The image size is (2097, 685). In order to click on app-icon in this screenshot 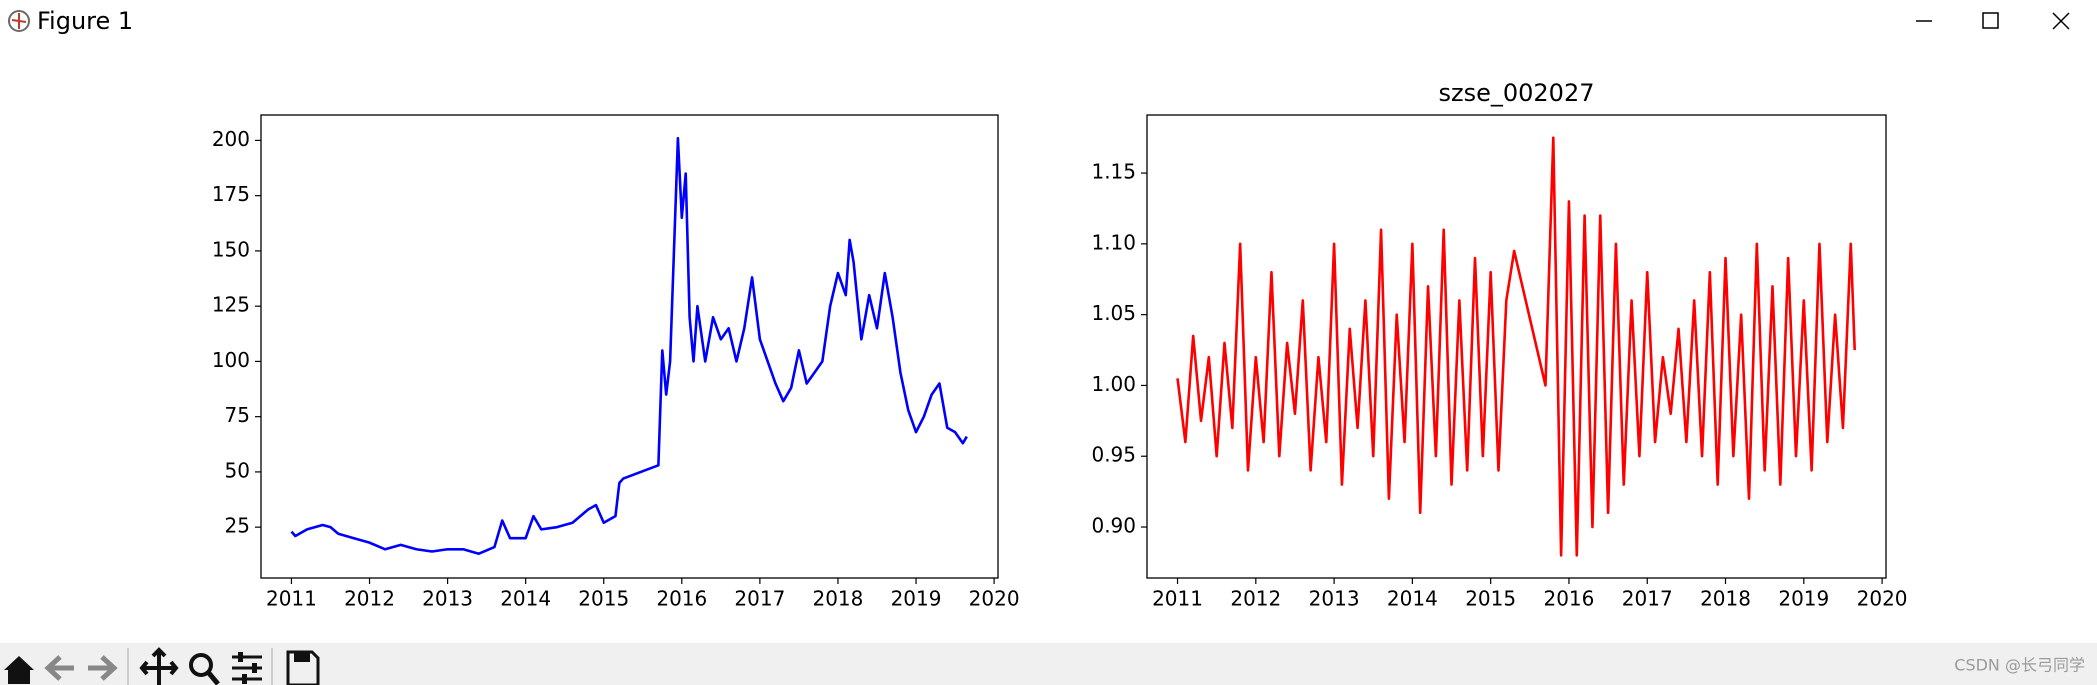, I will do `click(19, 21)`.